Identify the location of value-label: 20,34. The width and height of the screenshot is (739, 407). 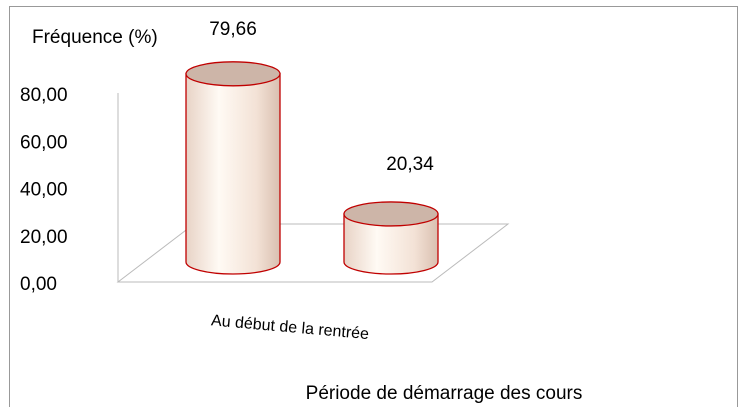
(410, 164).